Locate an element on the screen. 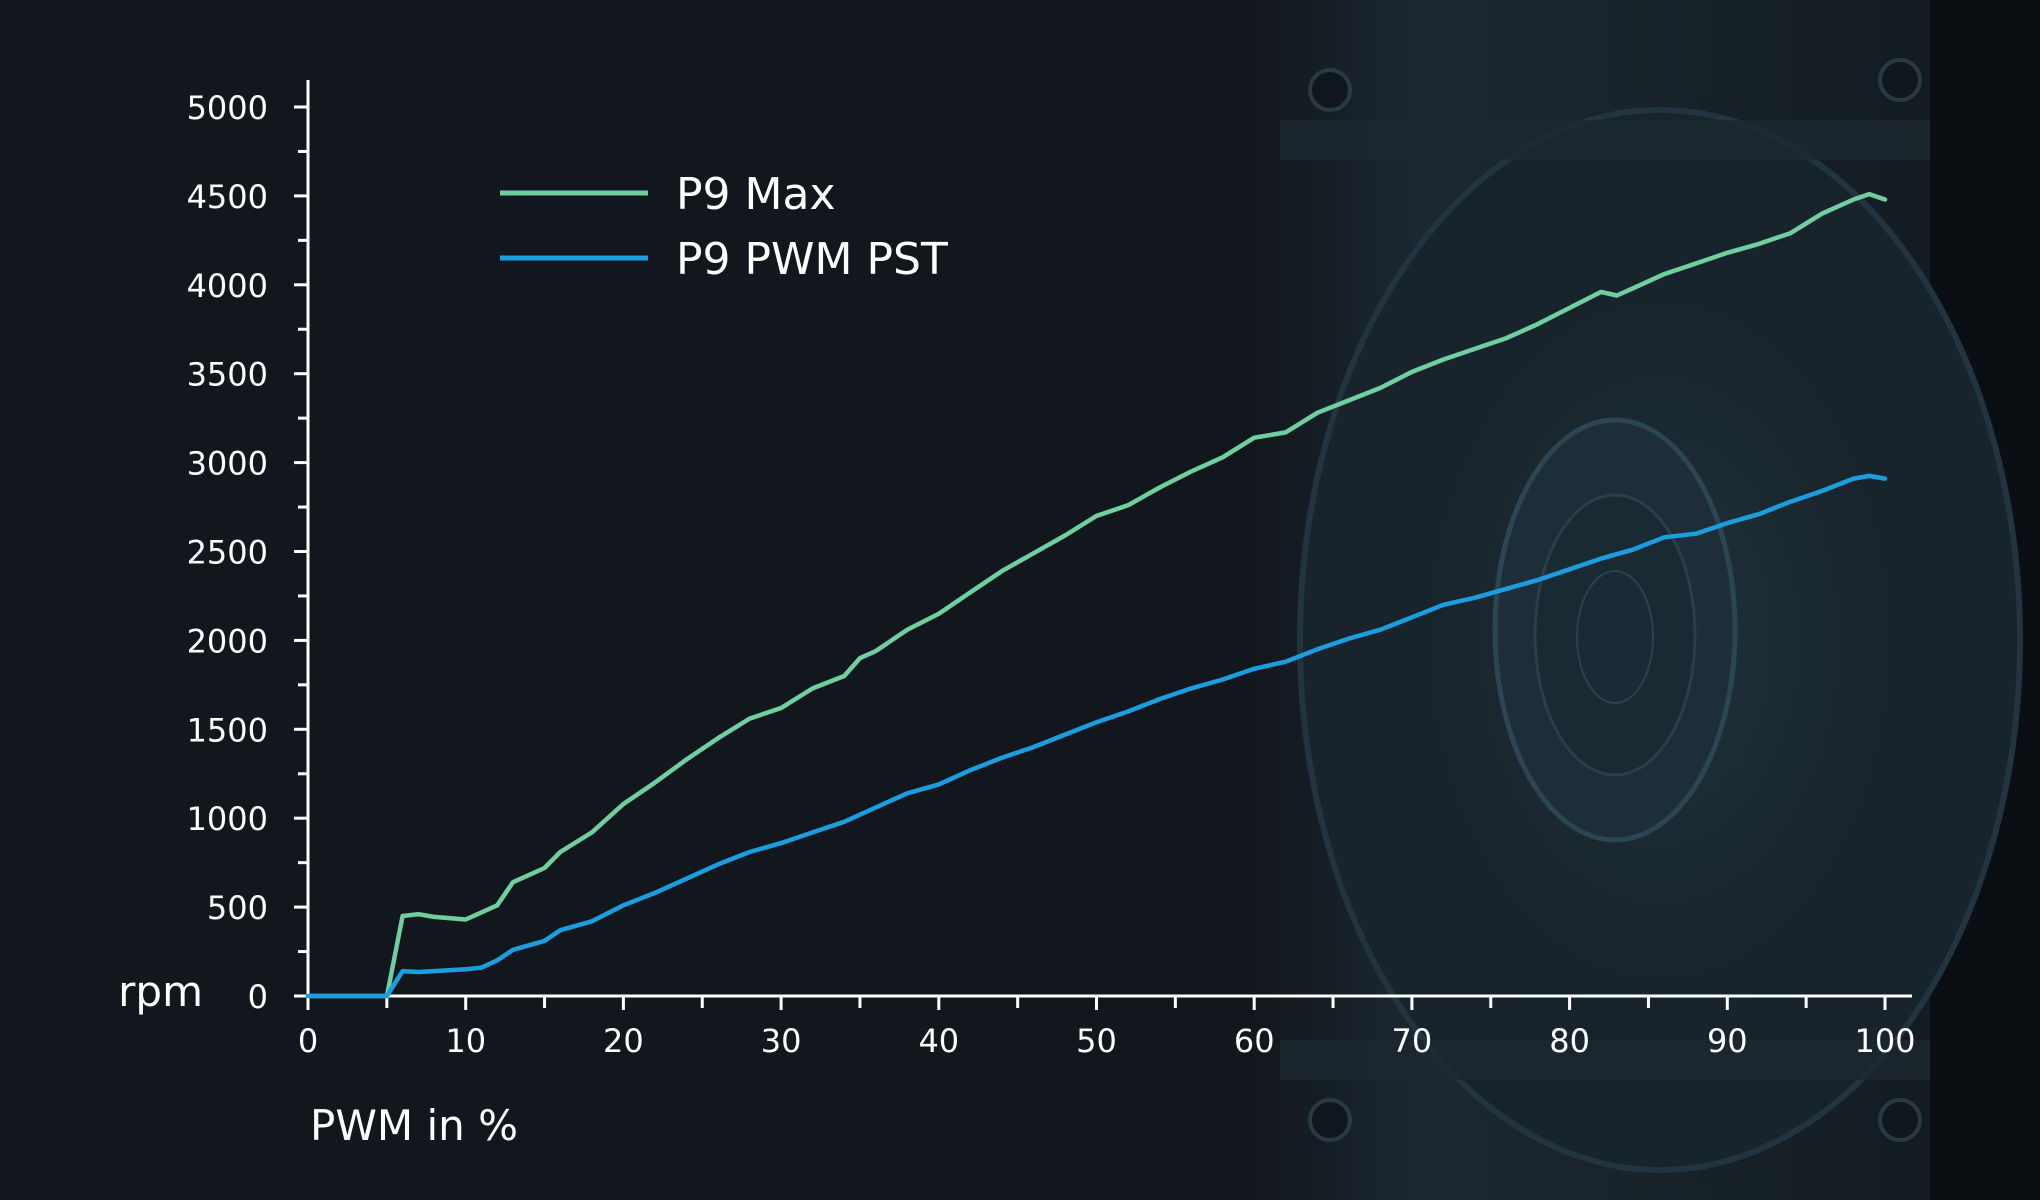 This screenshot has height=1200, width=2040. y-axis-label: rpm is located at coordinates (160, 991).